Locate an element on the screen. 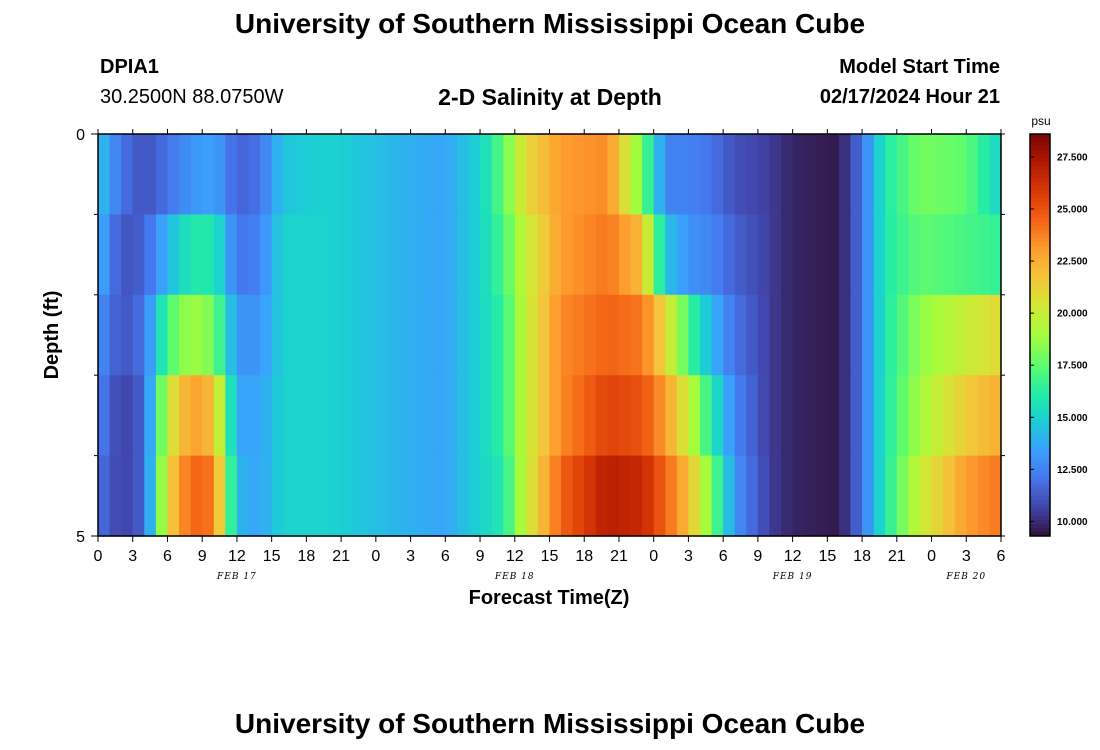 This screenshot has width=1100, height=750. x-tick-label: 0 is located at coordinates (653, 556).